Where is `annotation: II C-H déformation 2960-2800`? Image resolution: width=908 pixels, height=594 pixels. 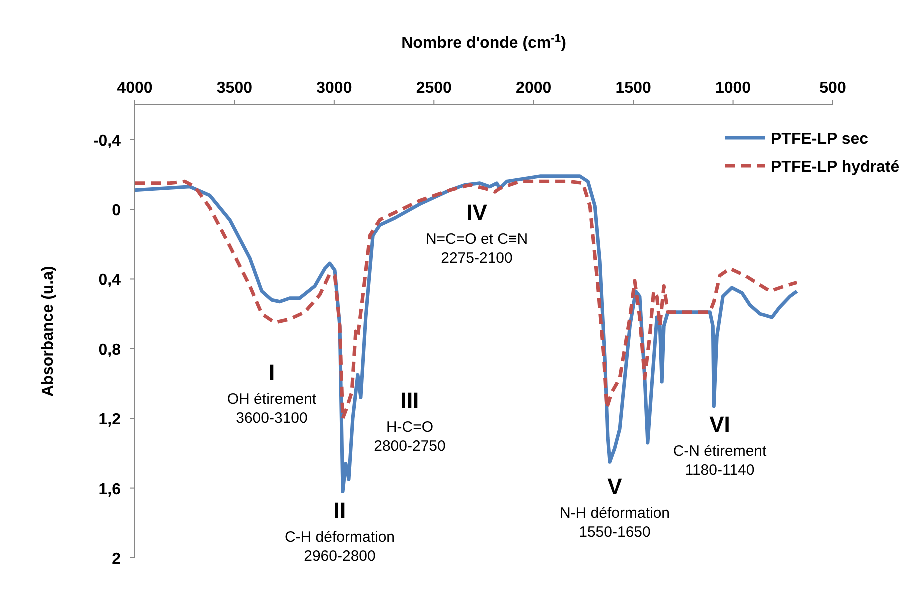
annotation: II C-H déformation 2960-2800 is located at coordinates (340, 531).